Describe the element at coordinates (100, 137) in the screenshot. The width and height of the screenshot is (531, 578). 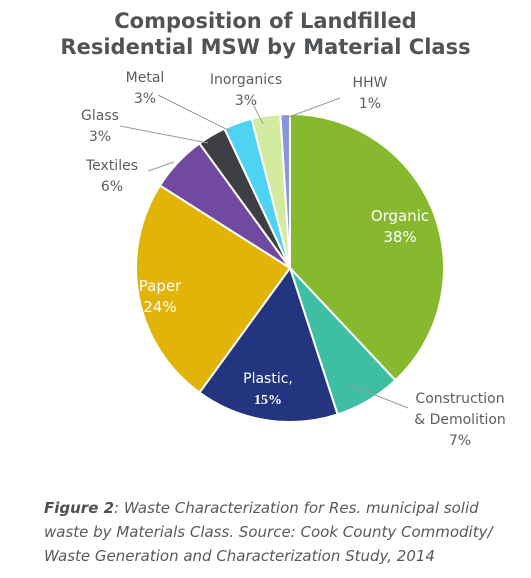
I see `slice-label-glass-line-2: 3%` at that location.